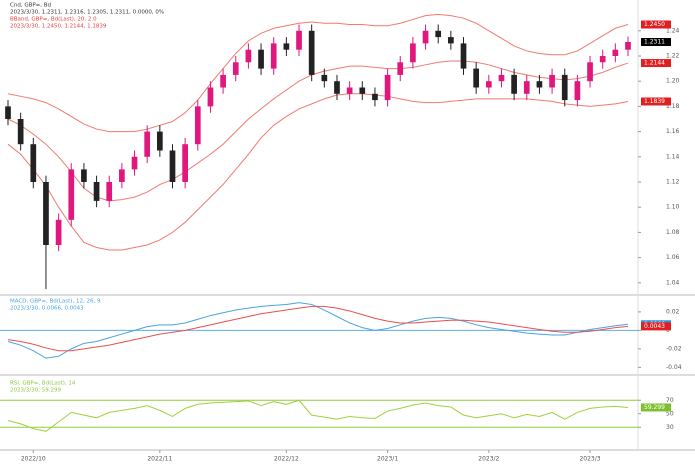 This screenshot has width=695, height=464. What do you see at coordinates (673, 207) in the screenshot?
I see `y-tick-label: 1.10` at bounding box center [673, 207].